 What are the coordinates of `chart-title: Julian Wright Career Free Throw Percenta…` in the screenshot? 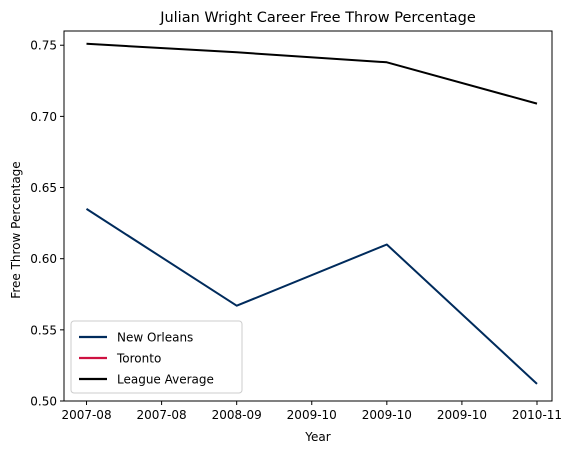 It's located at (317, 18).